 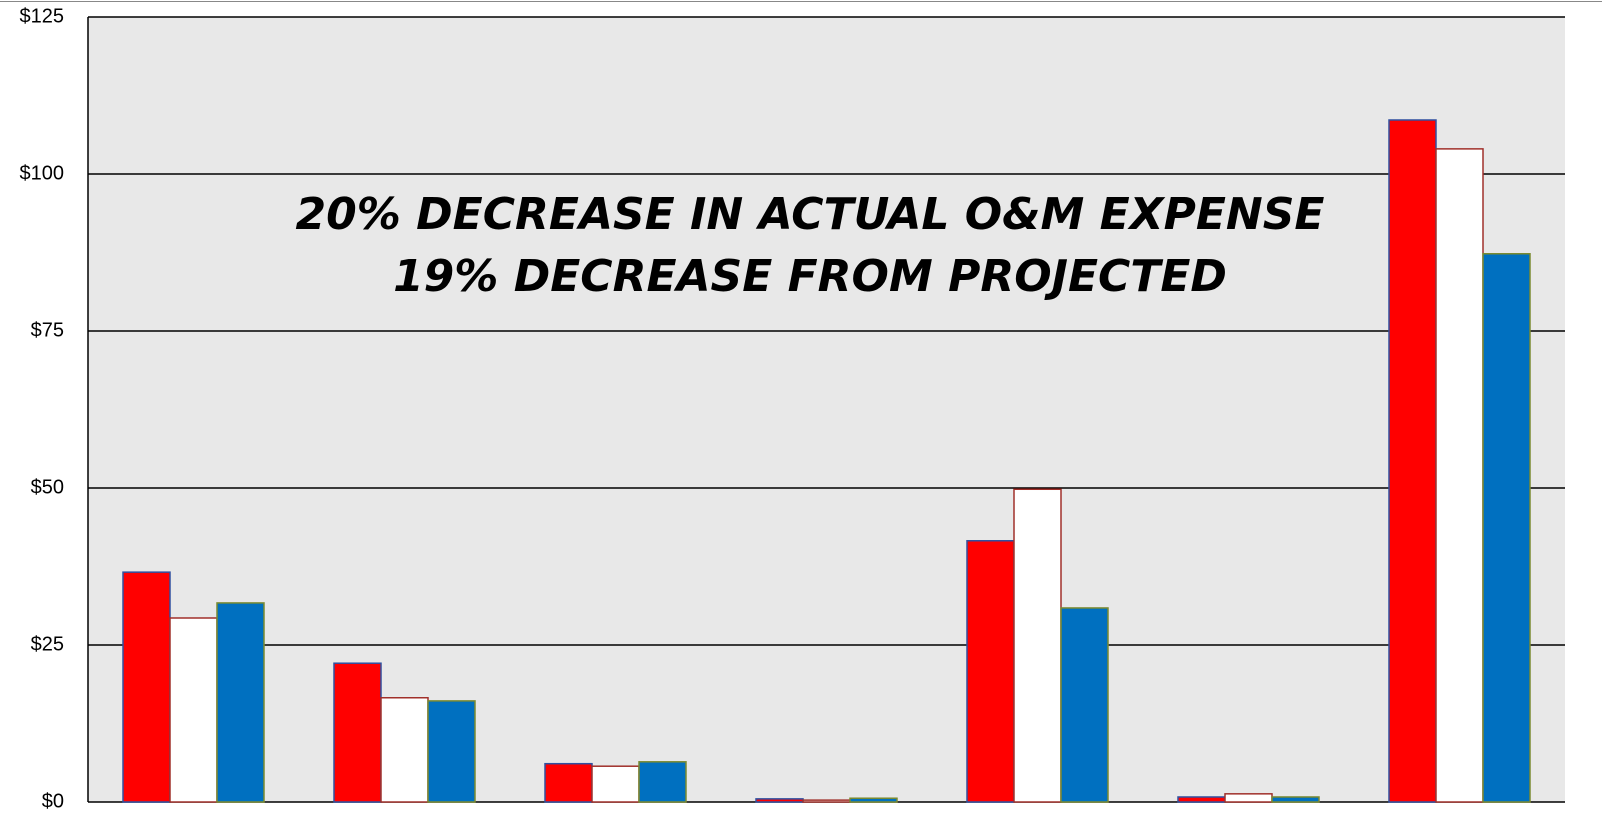 I want to click on annotation: 20% DECREASE IN ACTUAL O&M EXPENSE, so click(x=810, y=214).